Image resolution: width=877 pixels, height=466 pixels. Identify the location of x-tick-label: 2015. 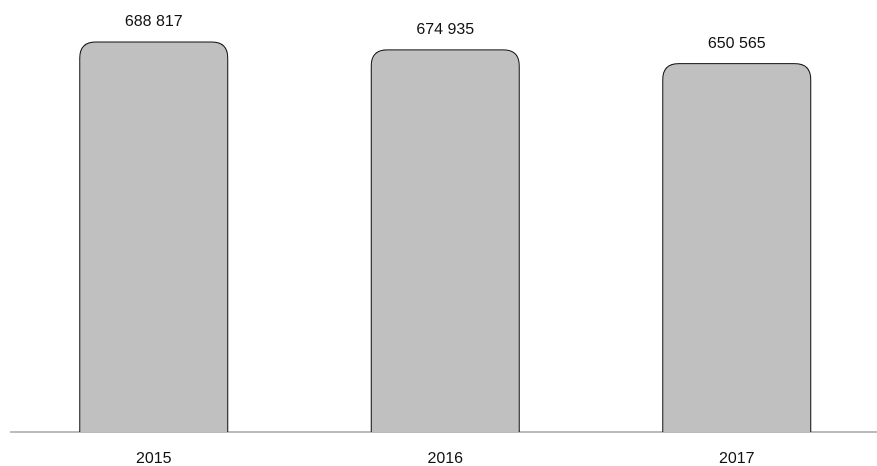
(154, 458).